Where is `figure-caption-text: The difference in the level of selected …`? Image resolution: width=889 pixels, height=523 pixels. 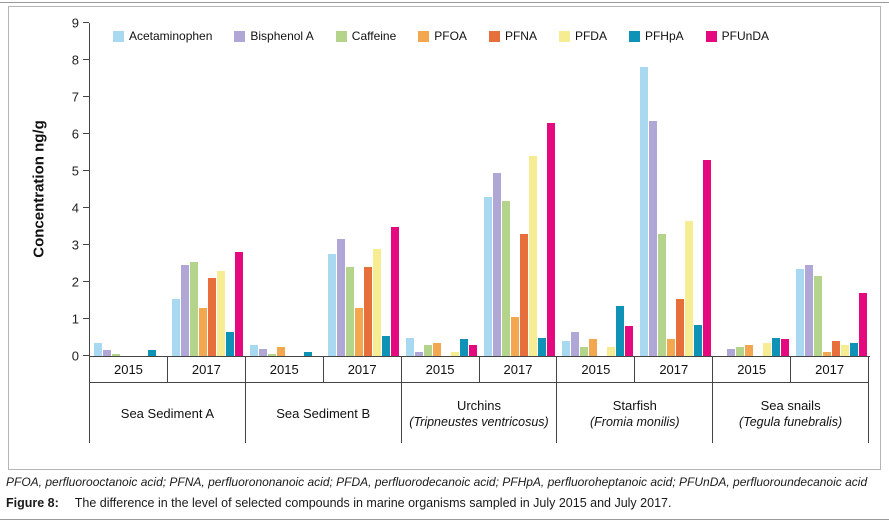 figure-caption-text: The difference in the level of selected … is located at coordinates (373, 503).